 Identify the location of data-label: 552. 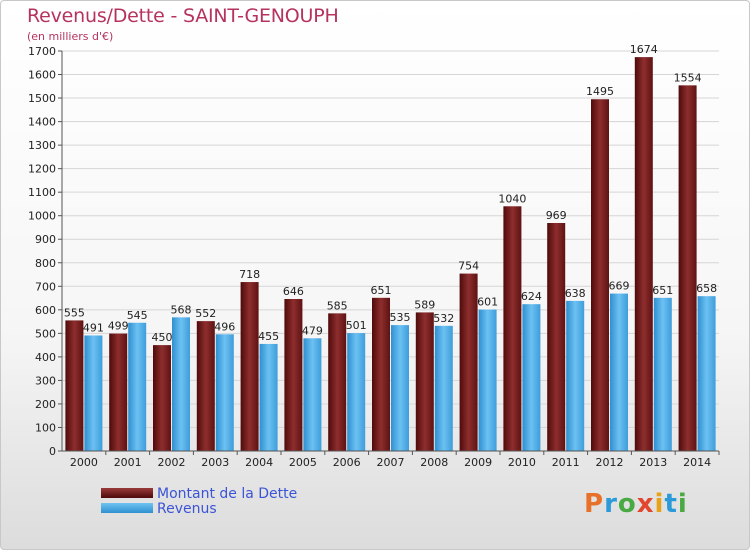
(205, 313).